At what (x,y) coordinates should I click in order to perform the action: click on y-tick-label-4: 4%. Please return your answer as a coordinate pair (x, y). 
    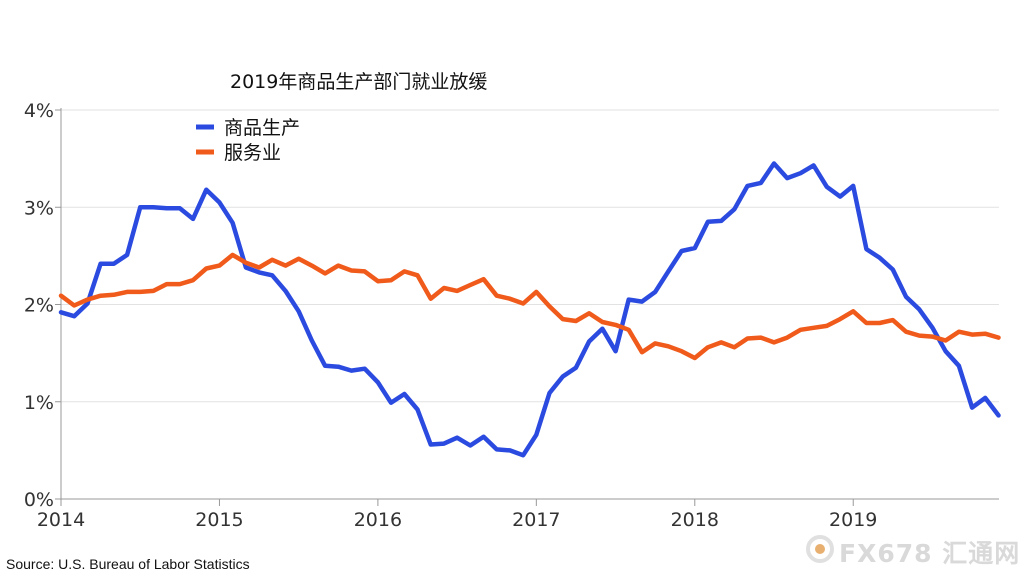
    Looking at the image, I should click on (39, 111).